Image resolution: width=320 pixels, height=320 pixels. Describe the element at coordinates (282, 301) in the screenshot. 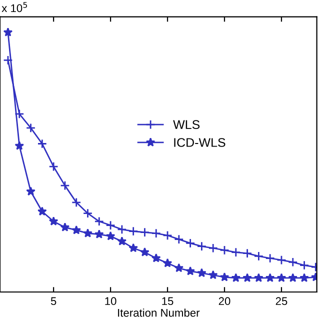

I see `x-tick-label: 25` at that location.